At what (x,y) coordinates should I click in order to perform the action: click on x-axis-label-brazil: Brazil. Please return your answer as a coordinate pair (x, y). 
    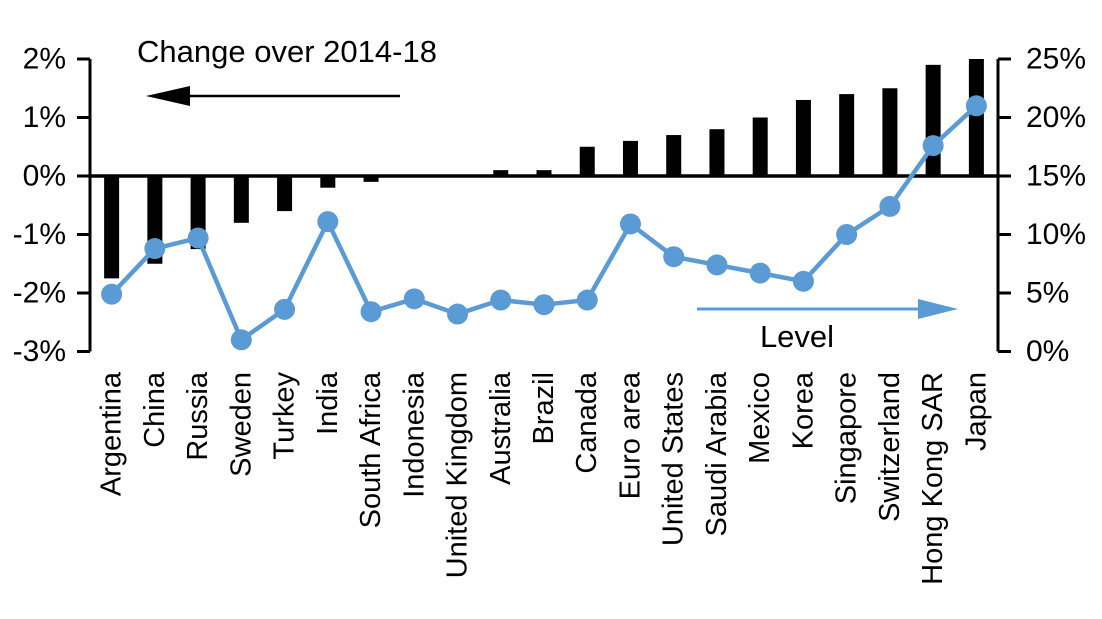
    Looking at the image, I should click on (544, 408).